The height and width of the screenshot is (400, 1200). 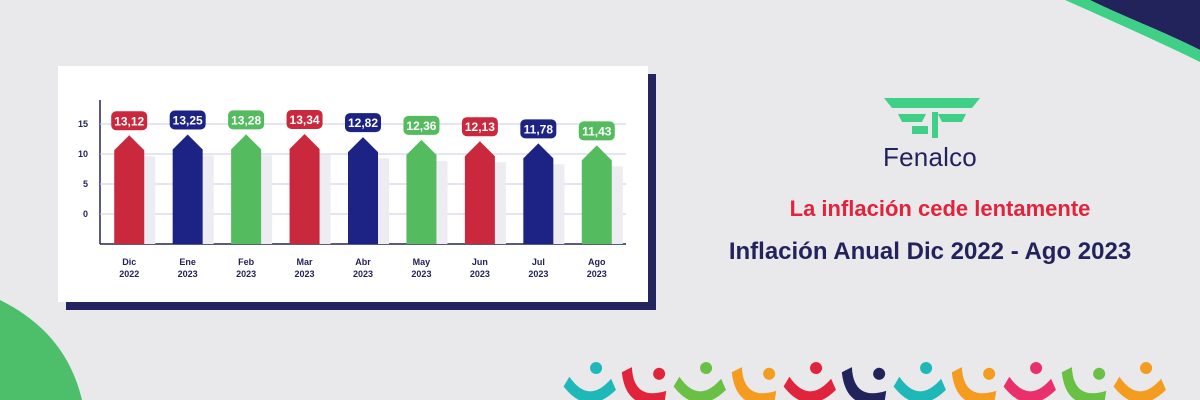 What do you see at coordinates (480, 262) in the screenshot?
I see `x-tick-label: Jun` at bounding box center [480, 262].